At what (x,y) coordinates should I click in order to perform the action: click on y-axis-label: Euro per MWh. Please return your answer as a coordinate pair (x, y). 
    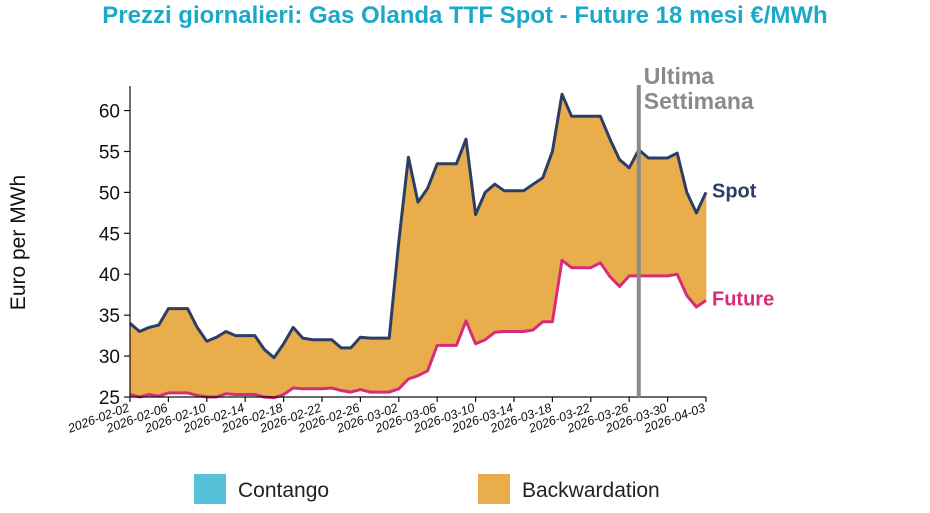
    Looking at the image, I should click on (18, 242).